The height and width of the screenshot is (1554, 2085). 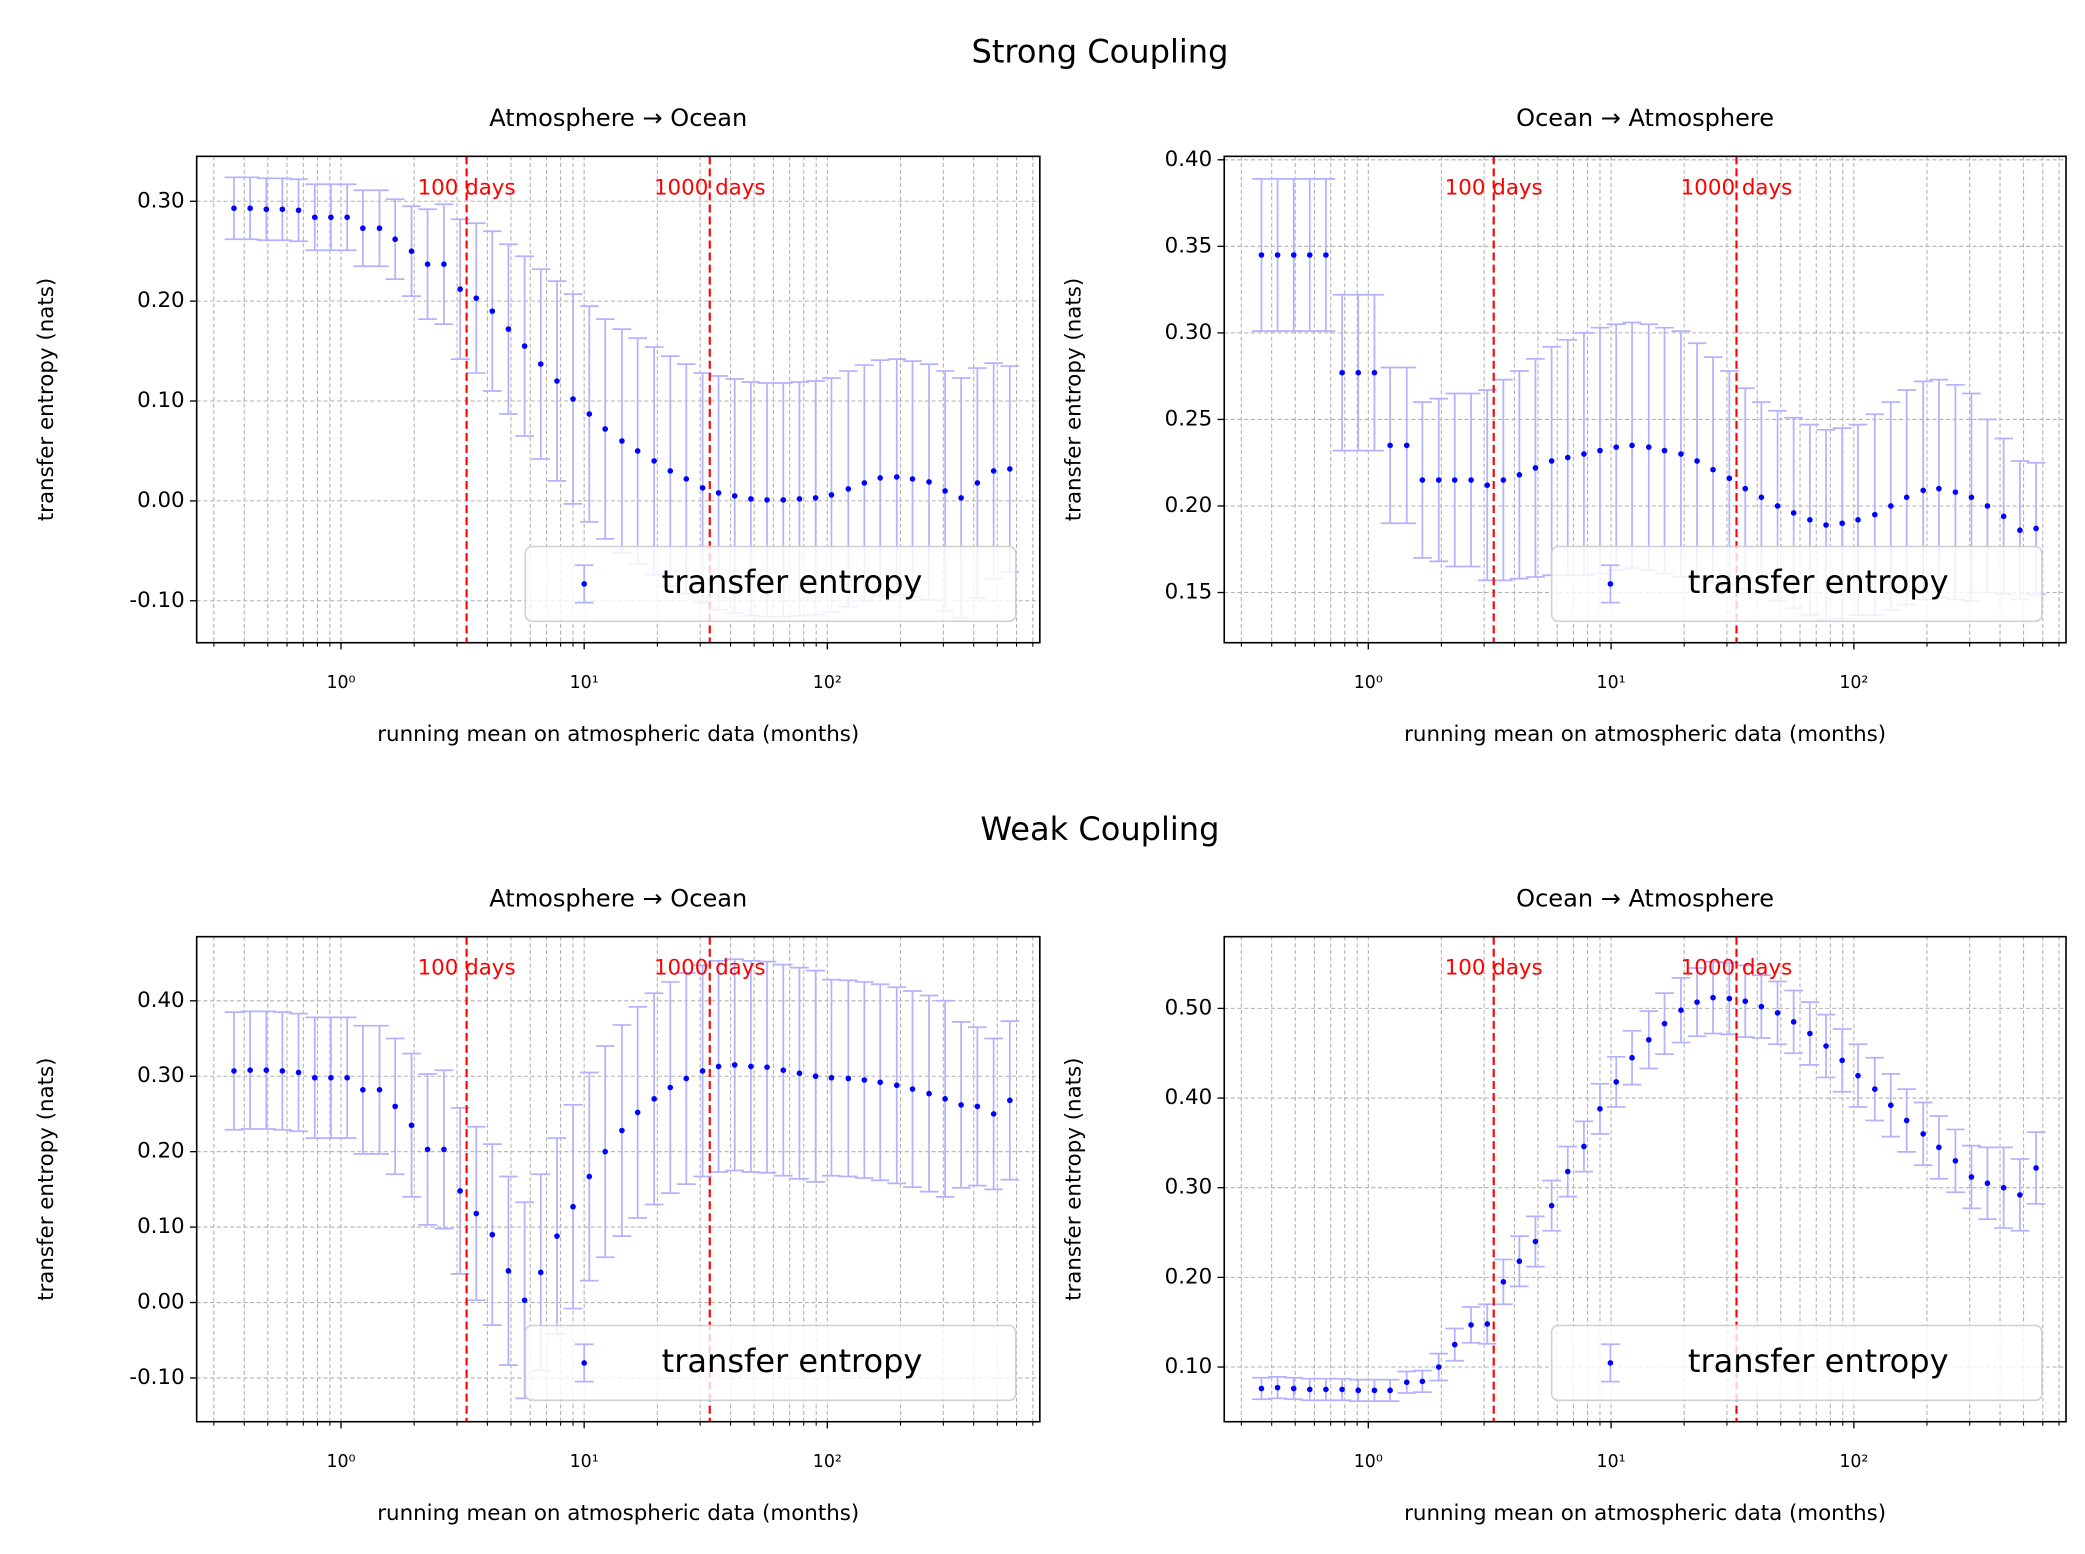 I want to click on axes-title: Atmosphere → Ocean, so click(x=618, y=898).